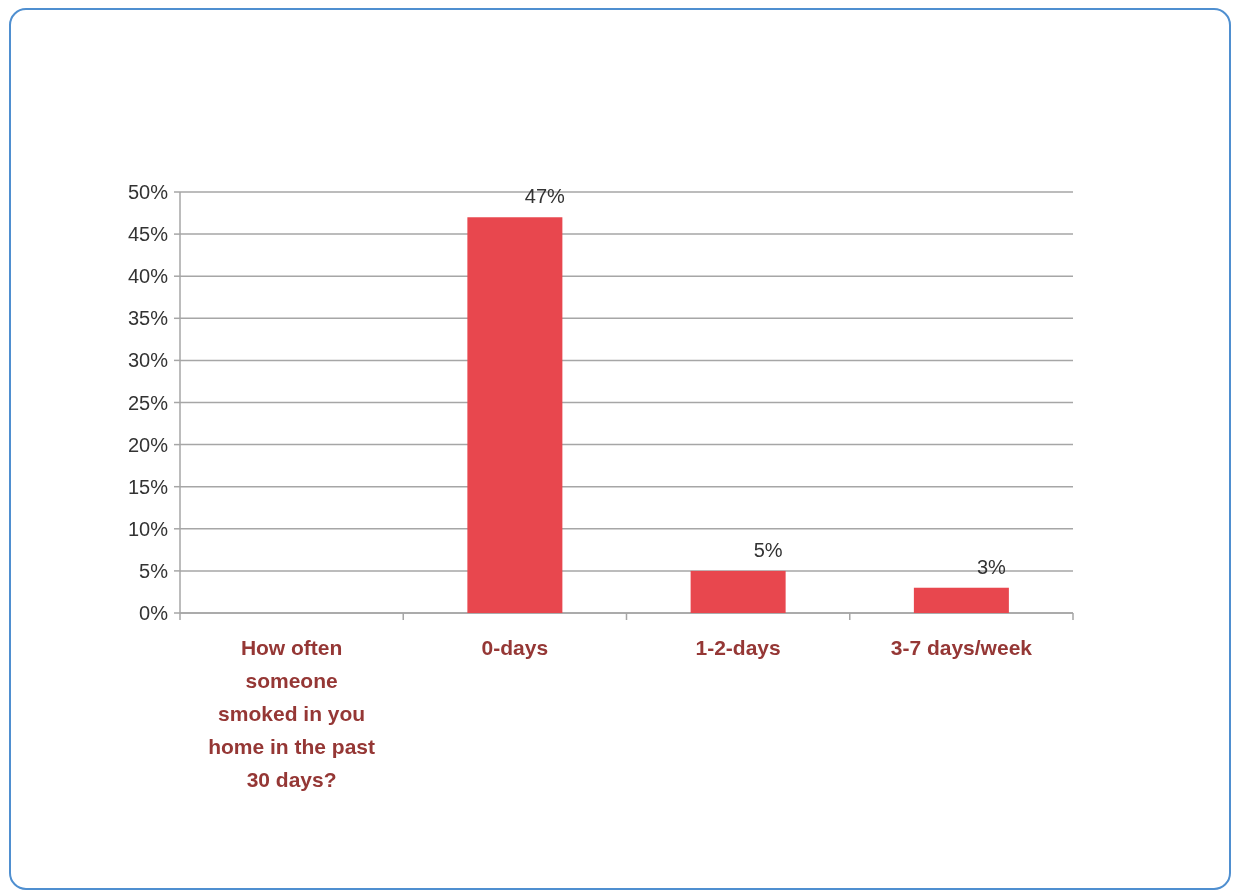  Describe the element at coordinates (148, 192) in the screenshot. I see `y-tick-label: 50%` at that location.